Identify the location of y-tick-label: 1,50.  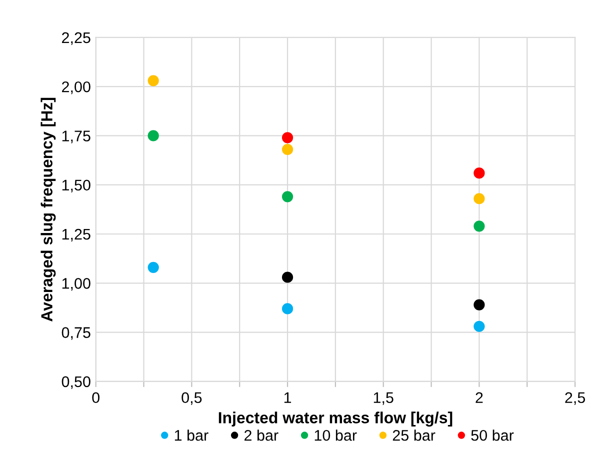
(76, 186).